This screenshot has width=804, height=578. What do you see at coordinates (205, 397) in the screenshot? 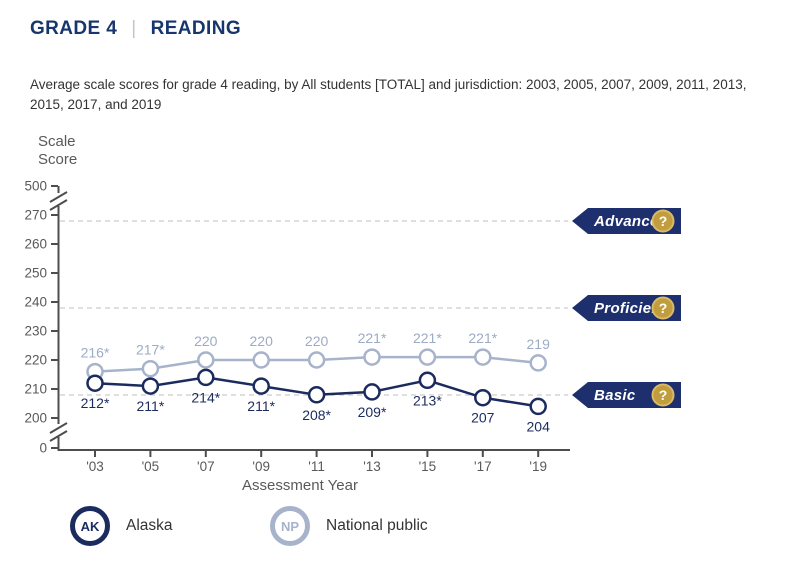
I see `ak-point-label-2007: 214*` at bounding box center [205, 397].